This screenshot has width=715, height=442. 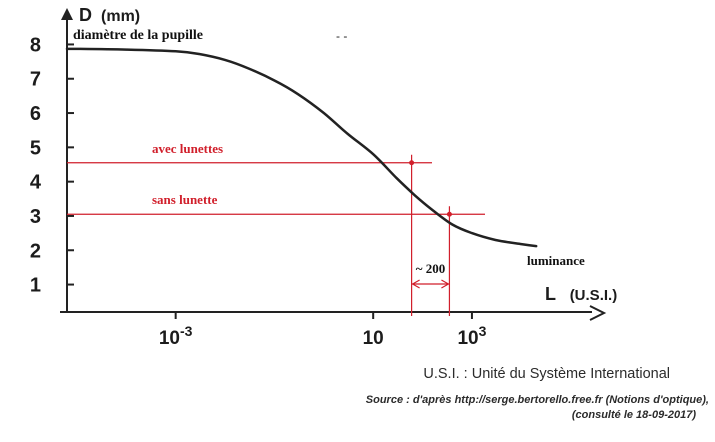 What do you see at coordinates (546, 374) in the screenshot?
I see `usi-definition: U.S.I. : Unité du Système International` at bounding box center [546, 374].